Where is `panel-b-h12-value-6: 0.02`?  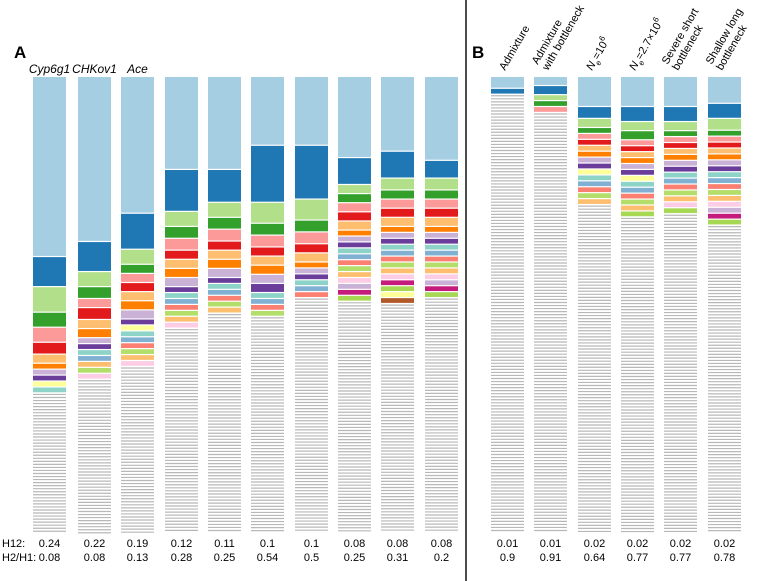 panel-b-h12-value-6: 0.02 is located at coordinates (724, 544).